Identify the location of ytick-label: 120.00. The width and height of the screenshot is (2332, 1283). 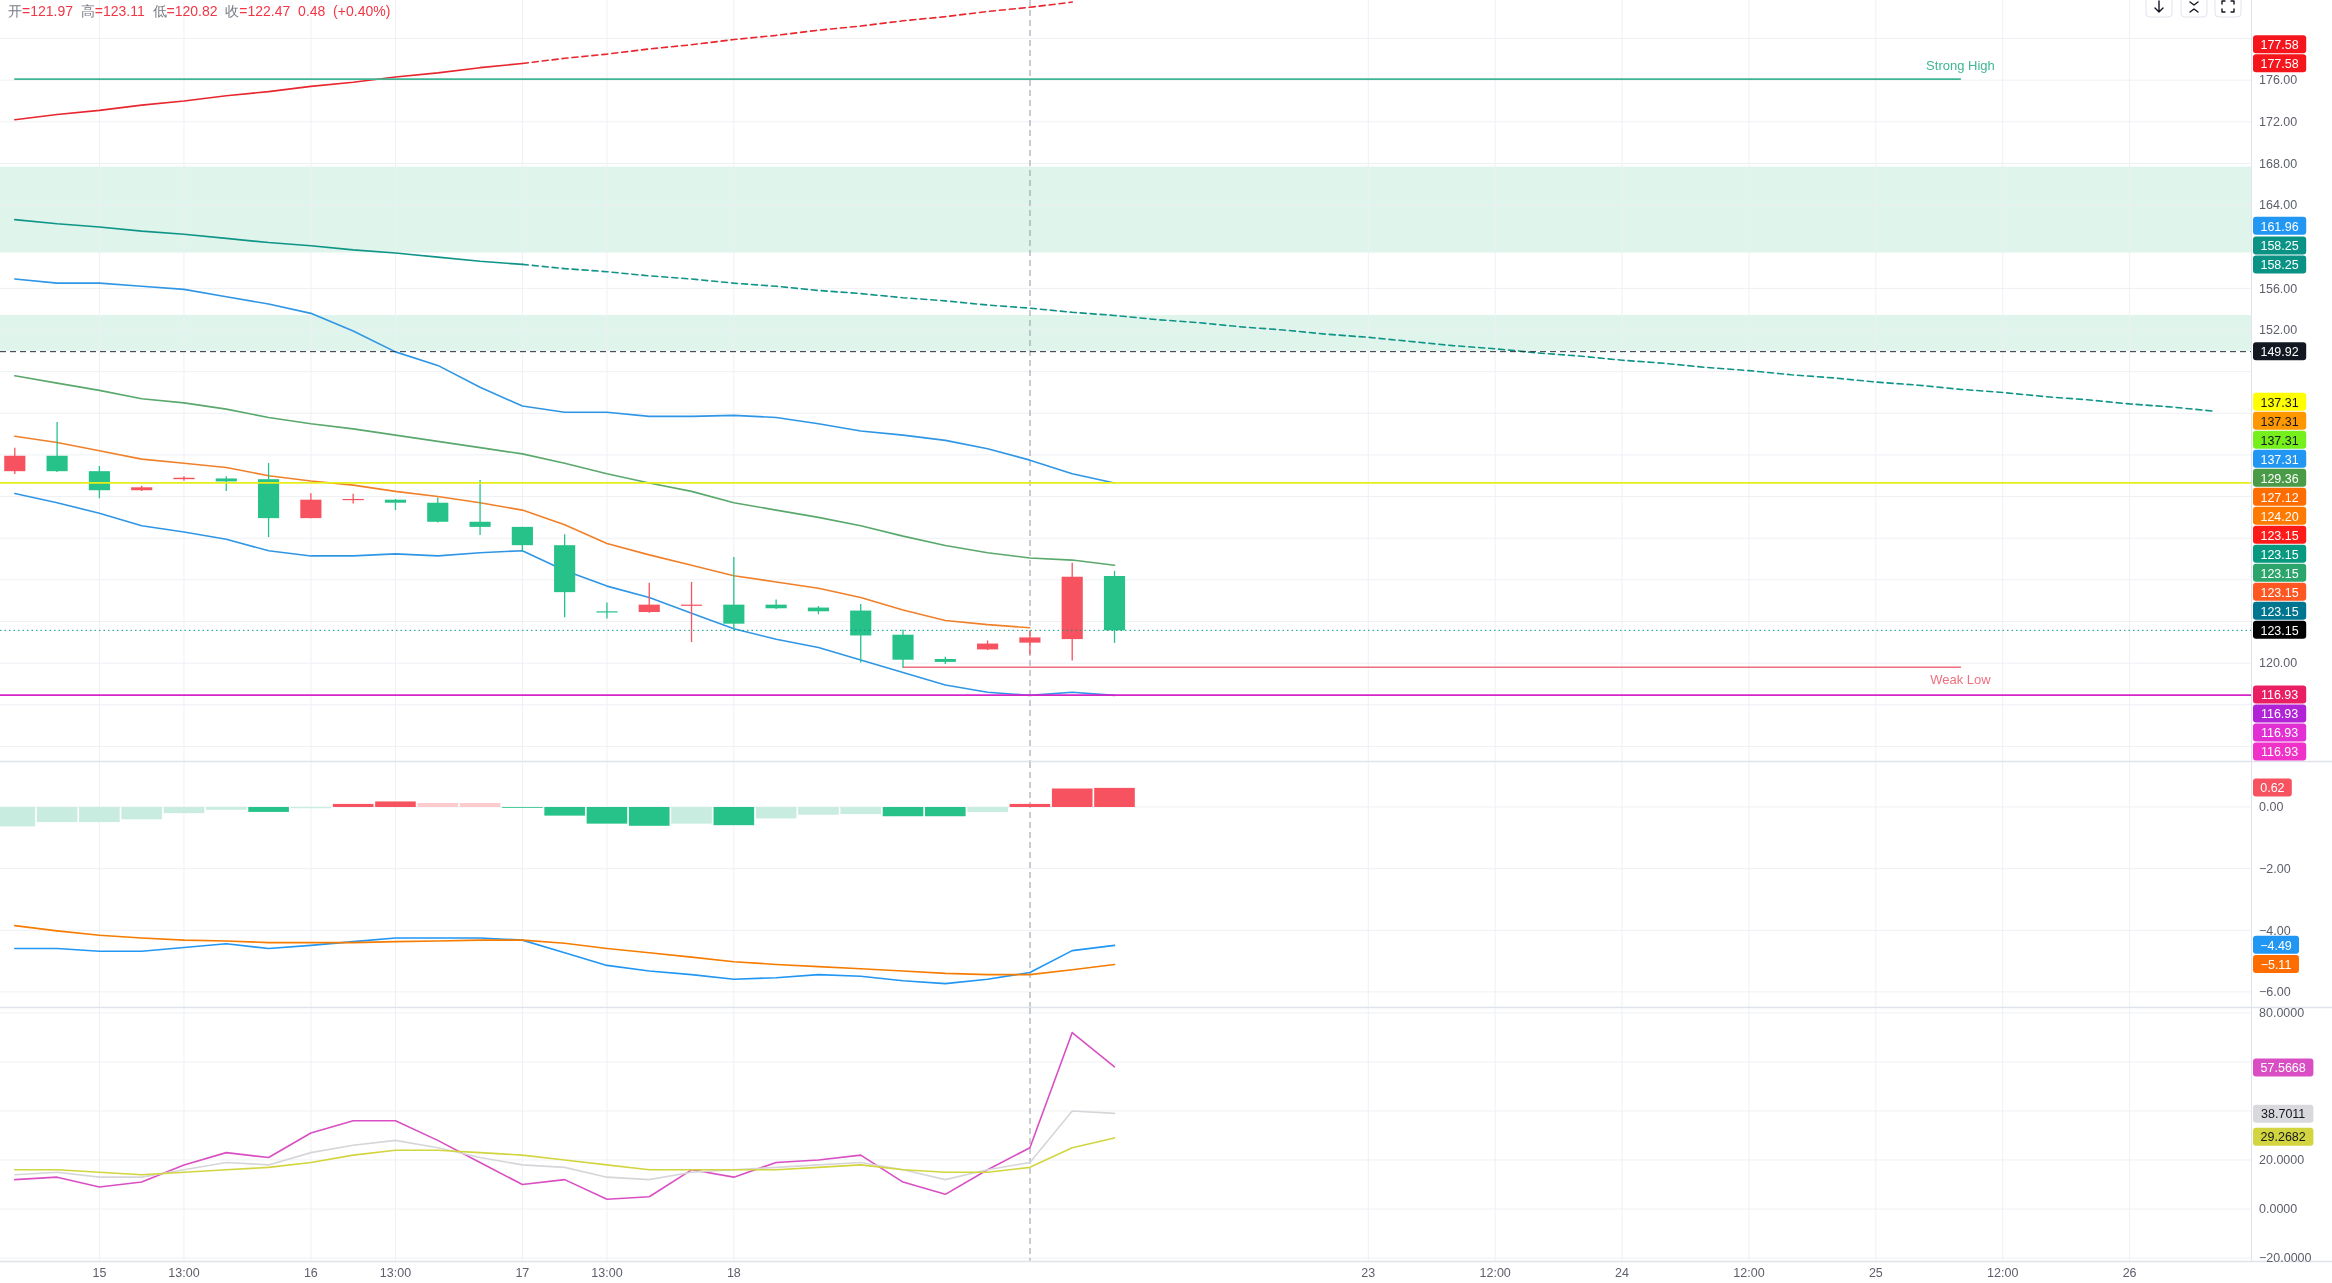
(2278, 663).